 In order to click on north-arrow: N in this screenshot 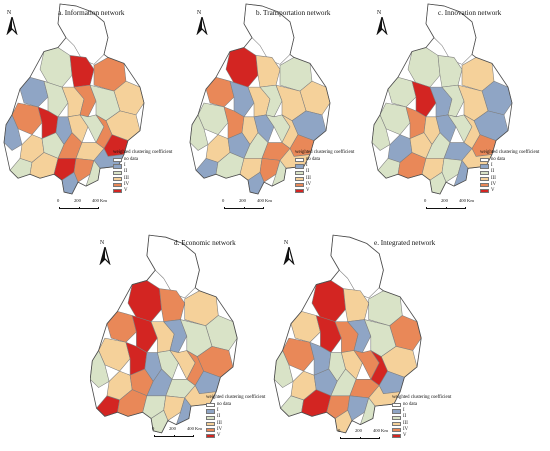, I will do `click(287, 252)`.